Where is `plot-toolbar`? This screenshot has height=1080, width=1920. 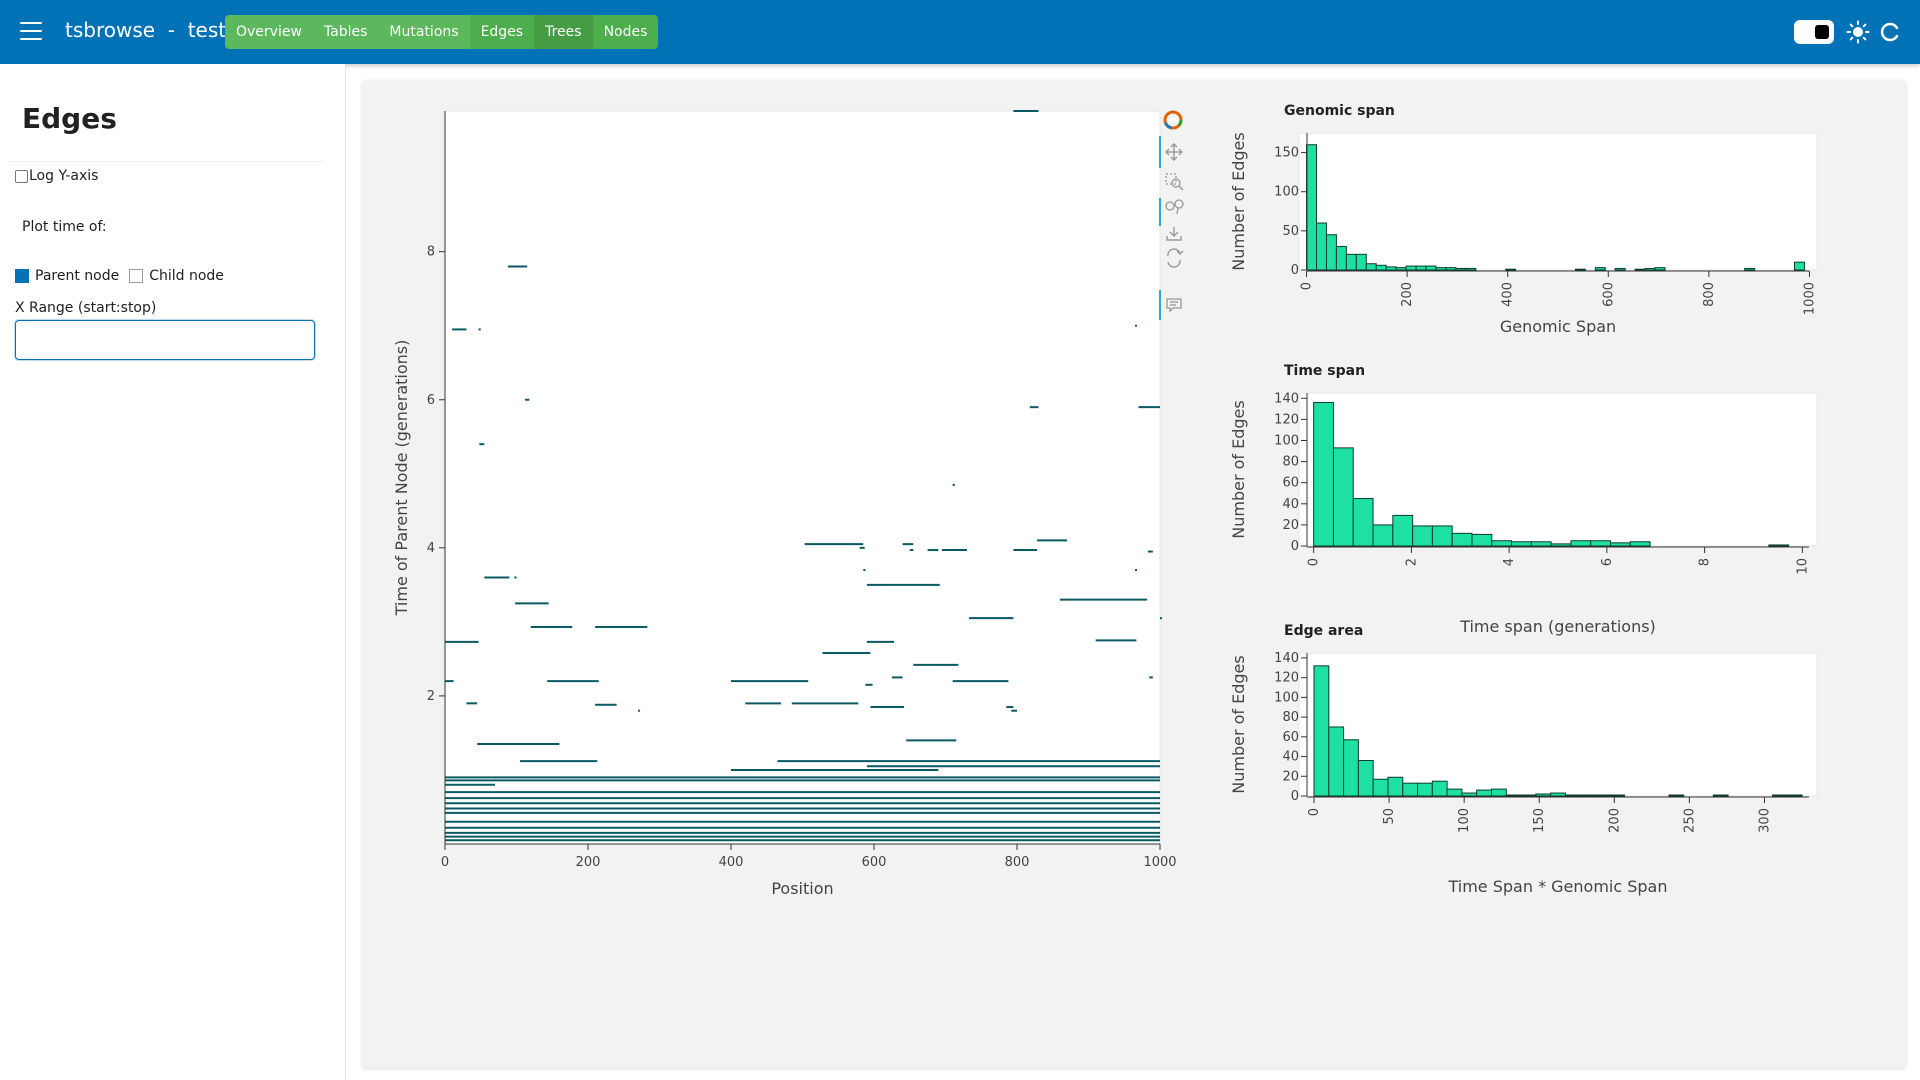
plot-toolbar is located at coordinates (1171, 215).